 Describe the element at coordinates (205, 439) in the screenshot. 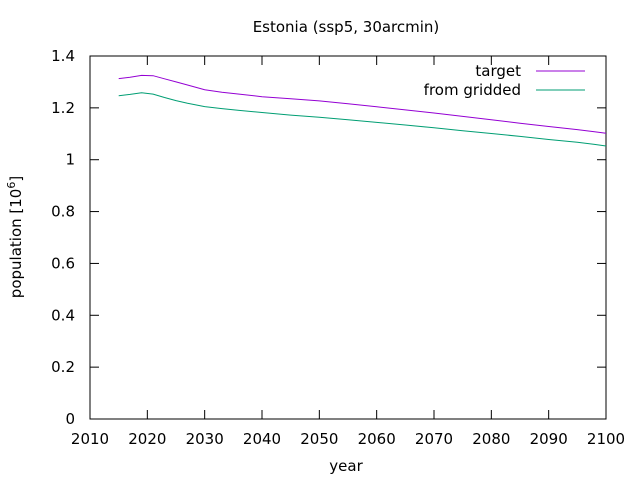

I see `x-tick-label: 2030` at that location.